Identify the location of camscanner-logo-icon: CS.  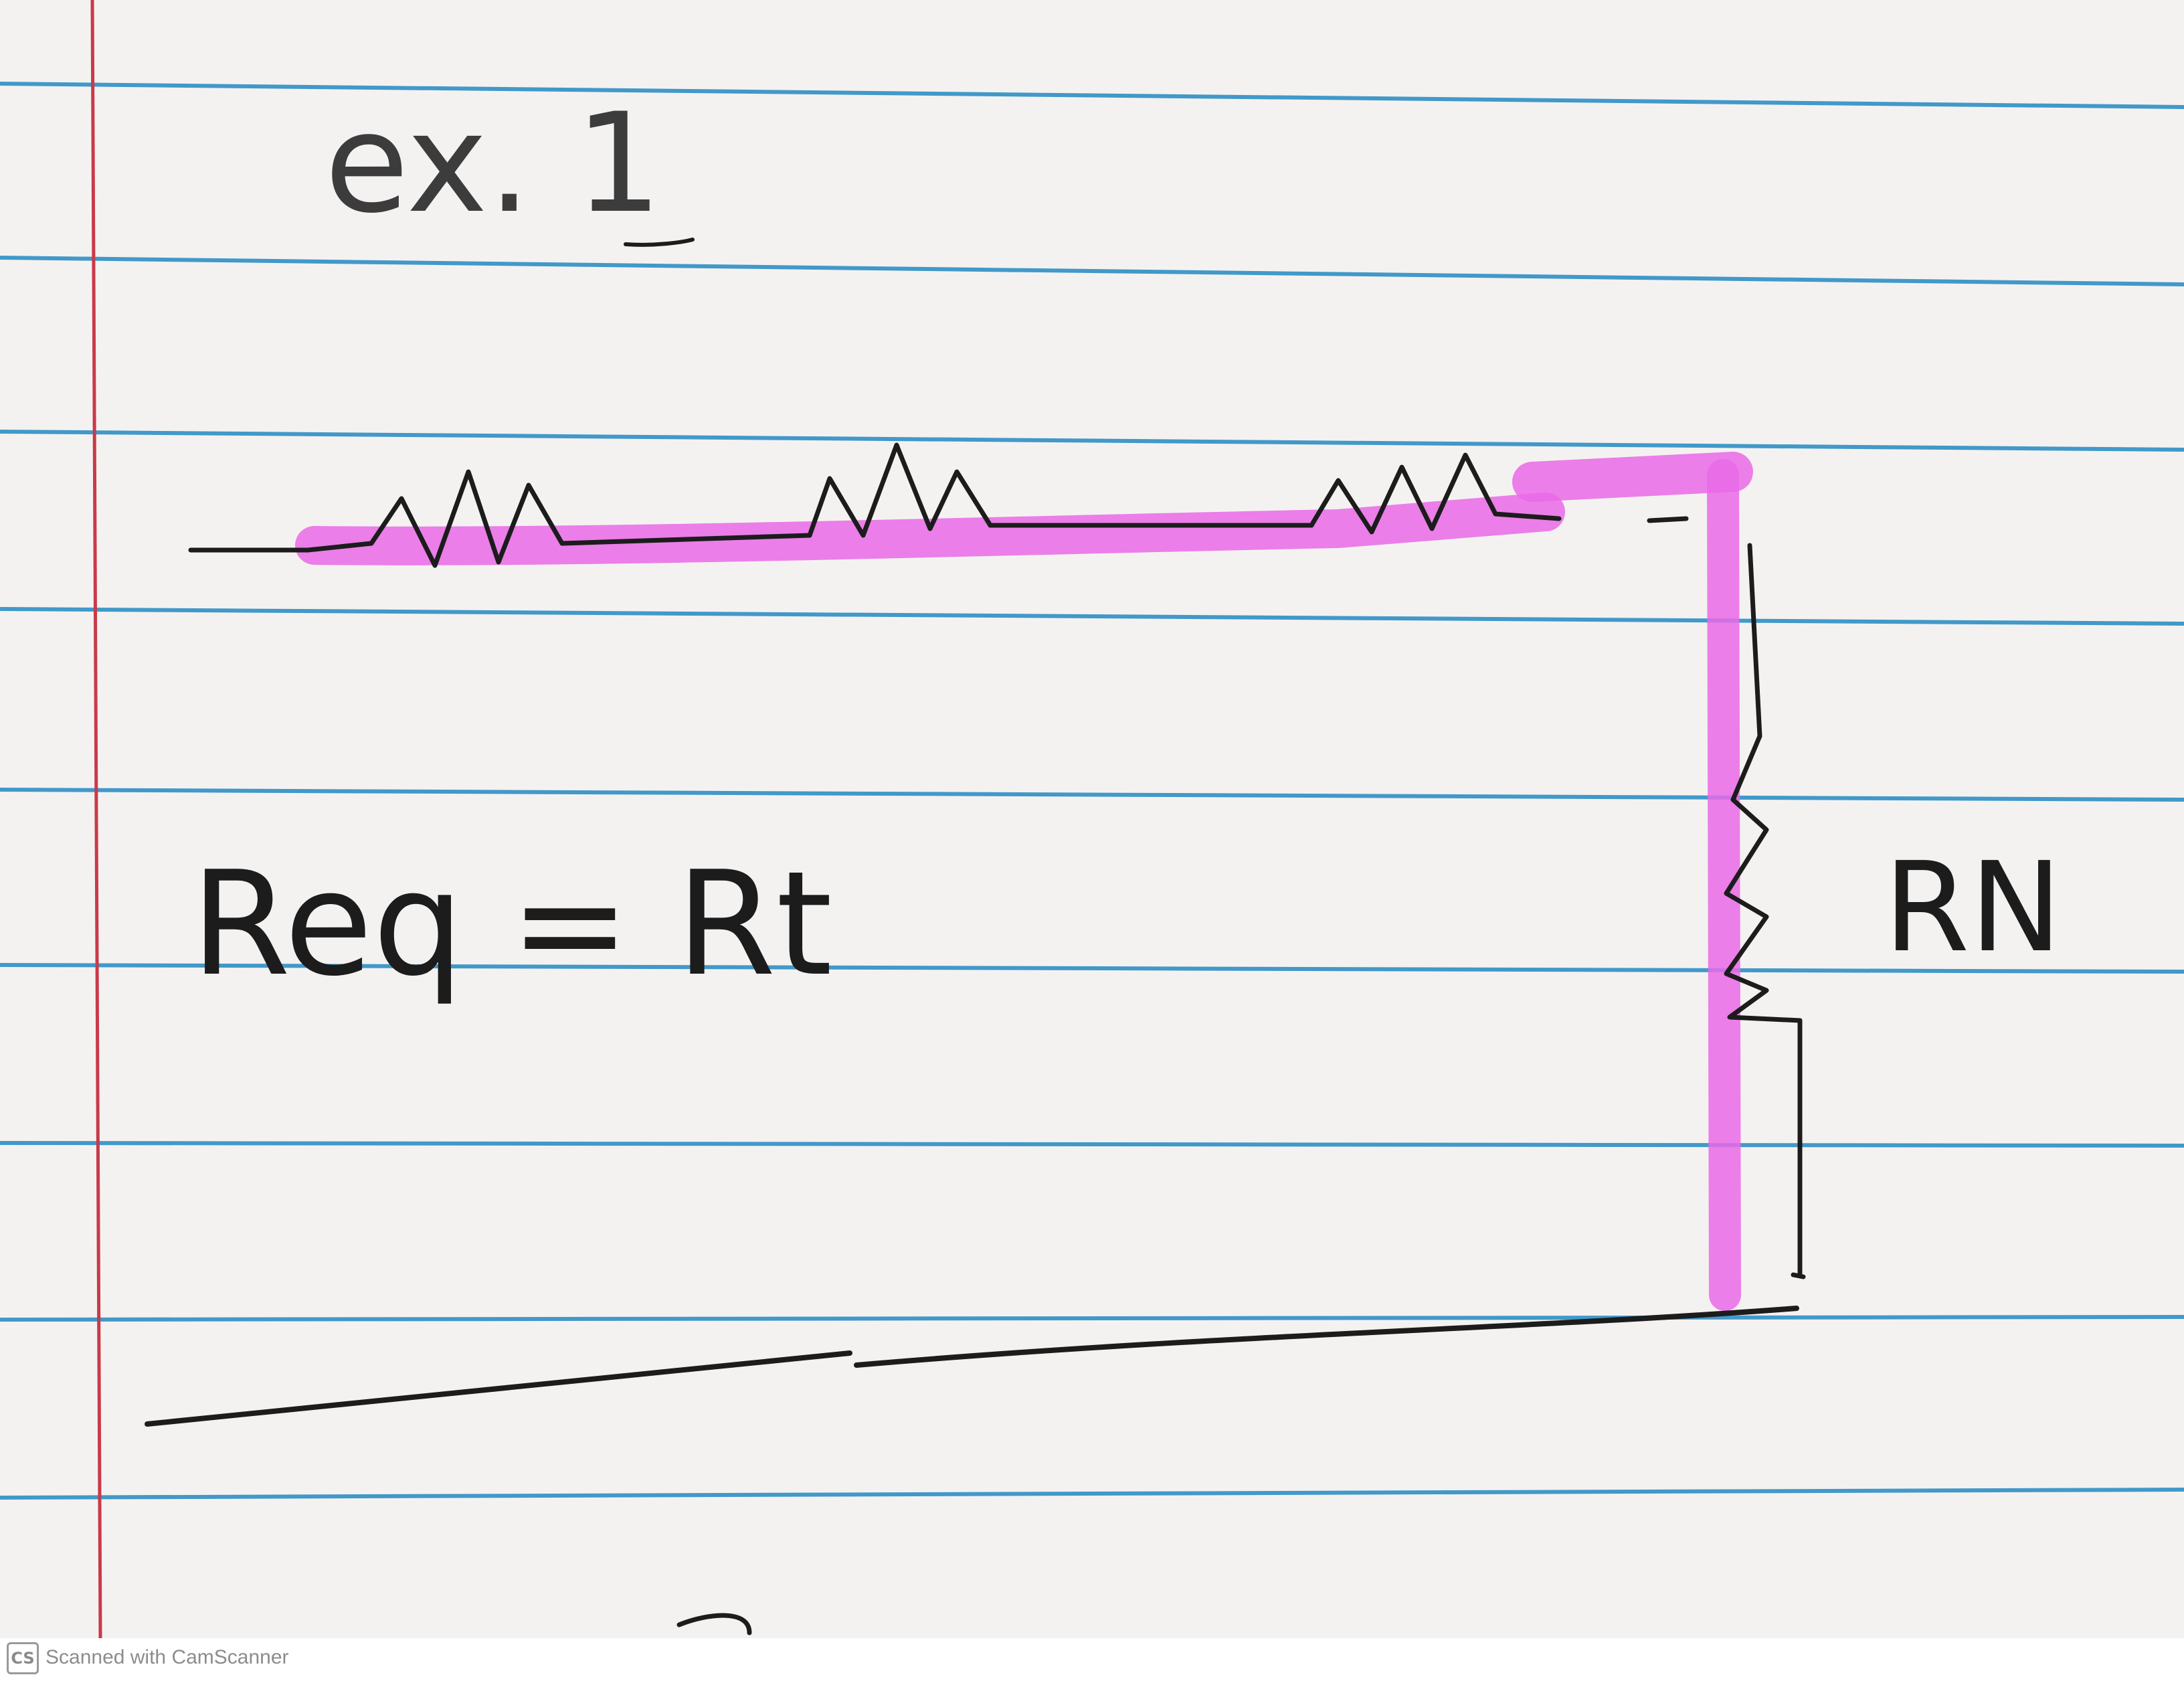
(23, 1658).